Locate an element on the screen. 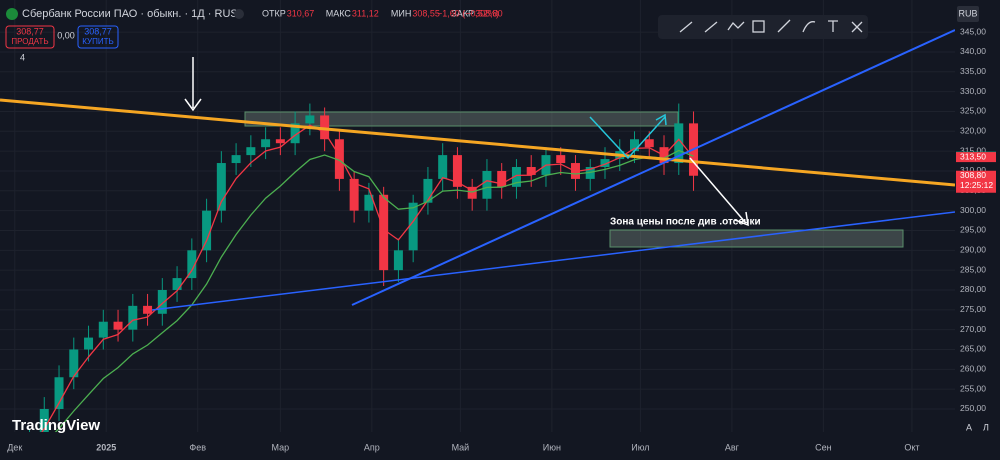  y-tick-label: 275,00 is located at coordinates (973, 309).